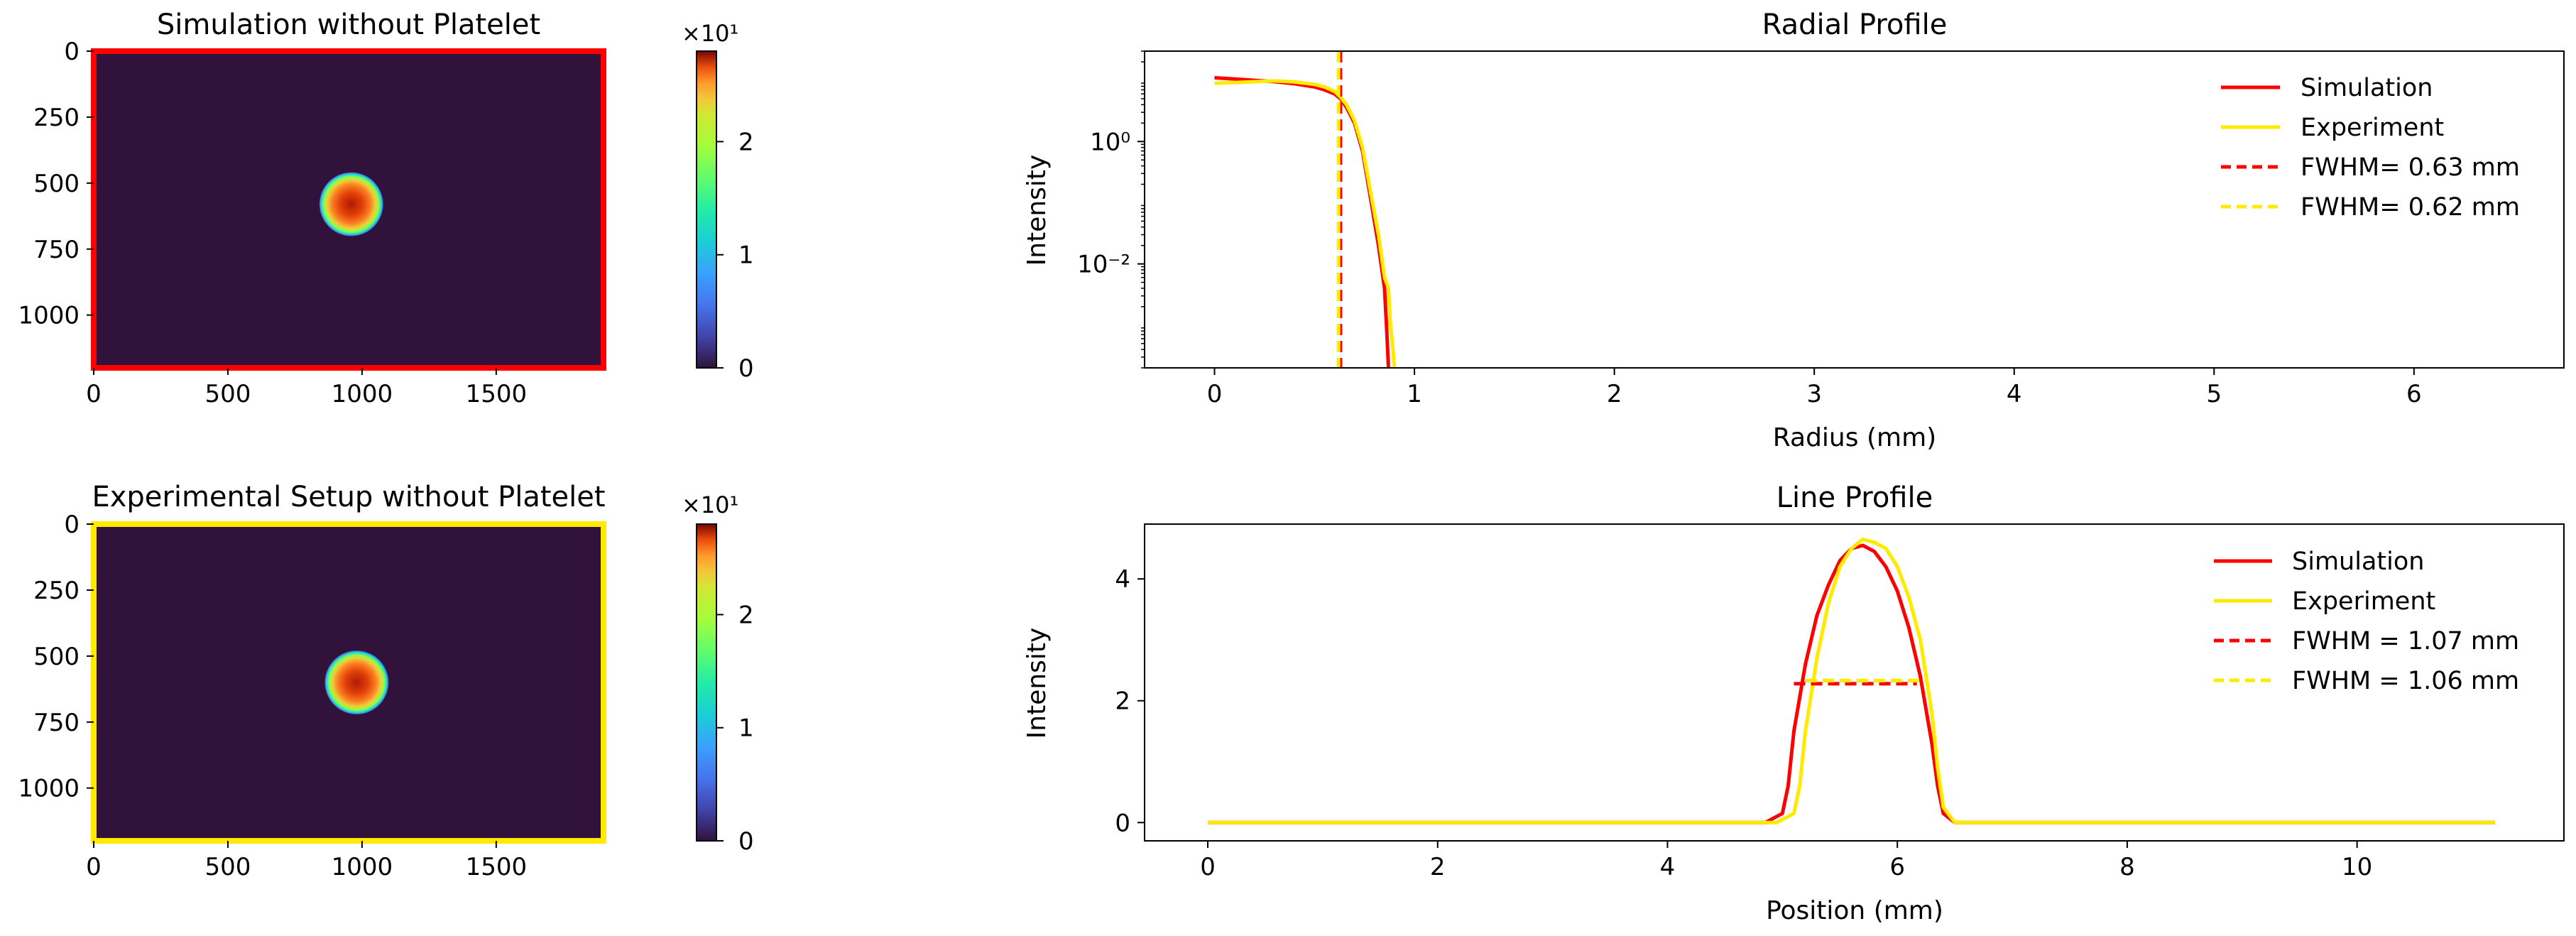 The width and height of the screenshot is (2576, 936). I want to click on legend-label: FWHM = 1.07 mm, so click(2405, 641).